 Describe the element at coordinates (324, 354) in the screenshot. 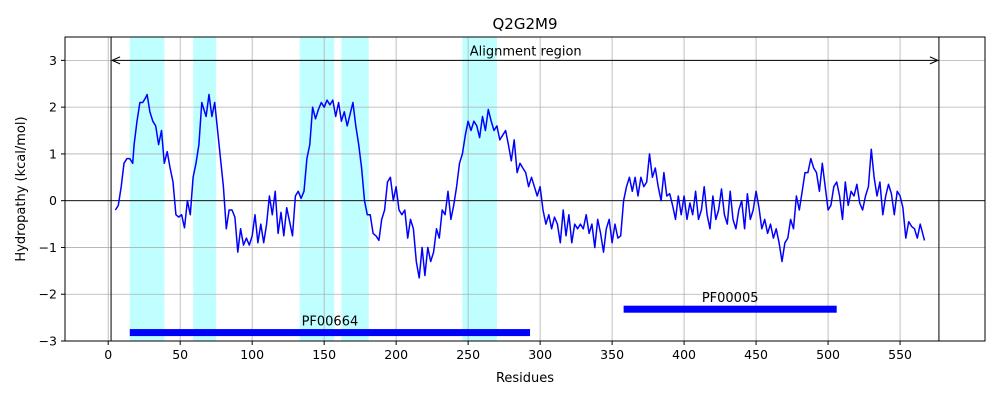

I see `x-tick-label: 150` at that location.